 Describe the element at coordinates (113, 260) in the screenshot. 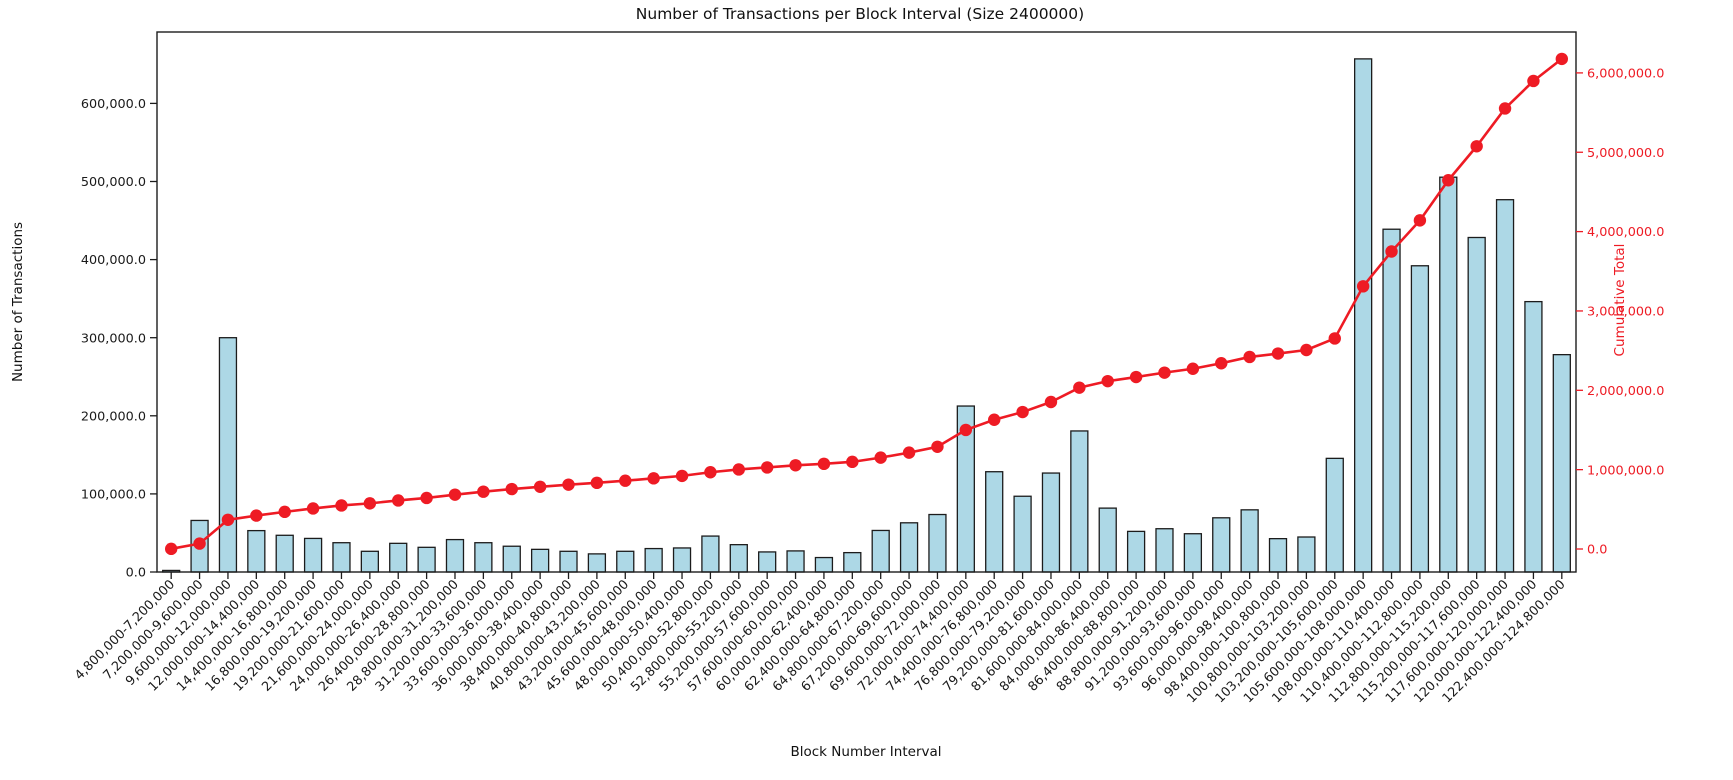

I see `left-tick-label: 400,000.0` at that location.